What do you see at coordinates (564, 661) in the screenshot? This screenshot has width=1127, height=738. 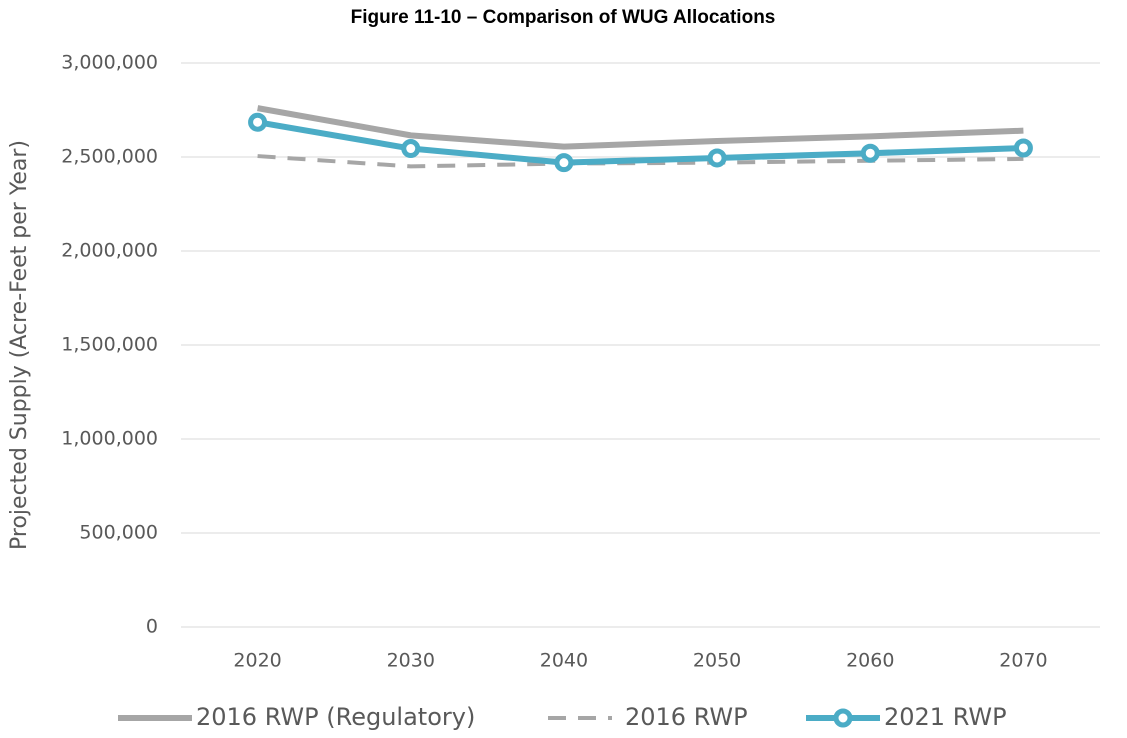 I see `x-tick-label: 2040` at bounding box center [564, 661].